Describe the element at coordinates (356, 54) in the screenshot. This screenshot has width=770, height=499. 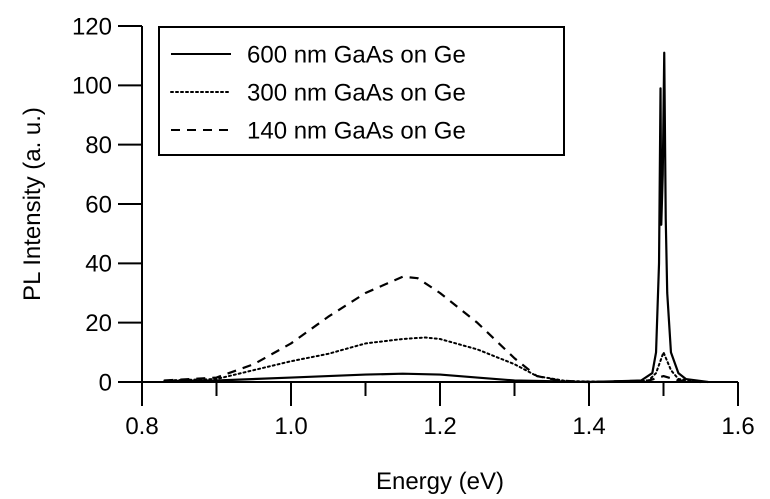
I see `legend-label: 600 nm GaAs on Ge` at that location.